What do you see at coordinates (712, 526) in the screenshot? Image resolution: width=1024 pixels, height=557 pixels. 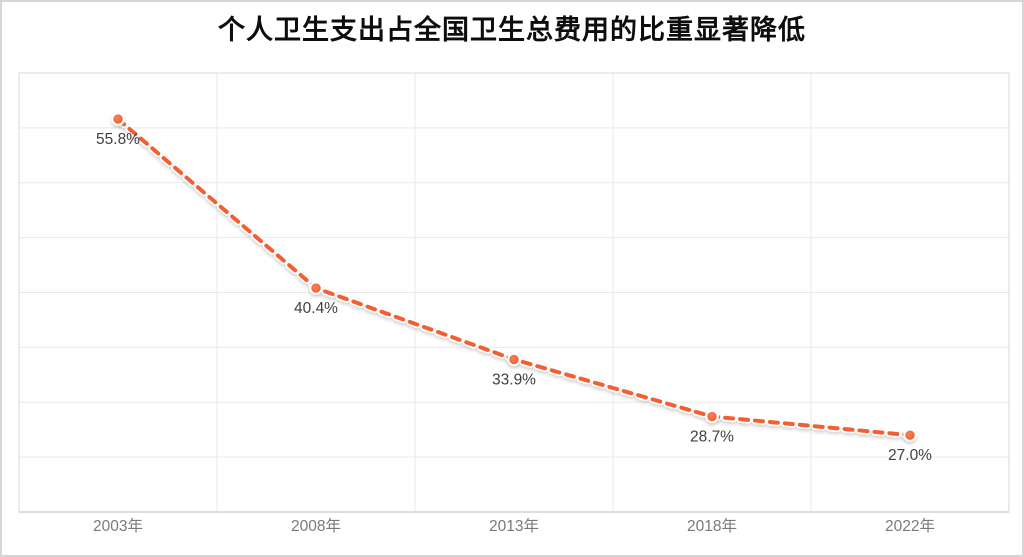 I see `x-axis-tick-label: 2018年` at bounding box center [712, 526].